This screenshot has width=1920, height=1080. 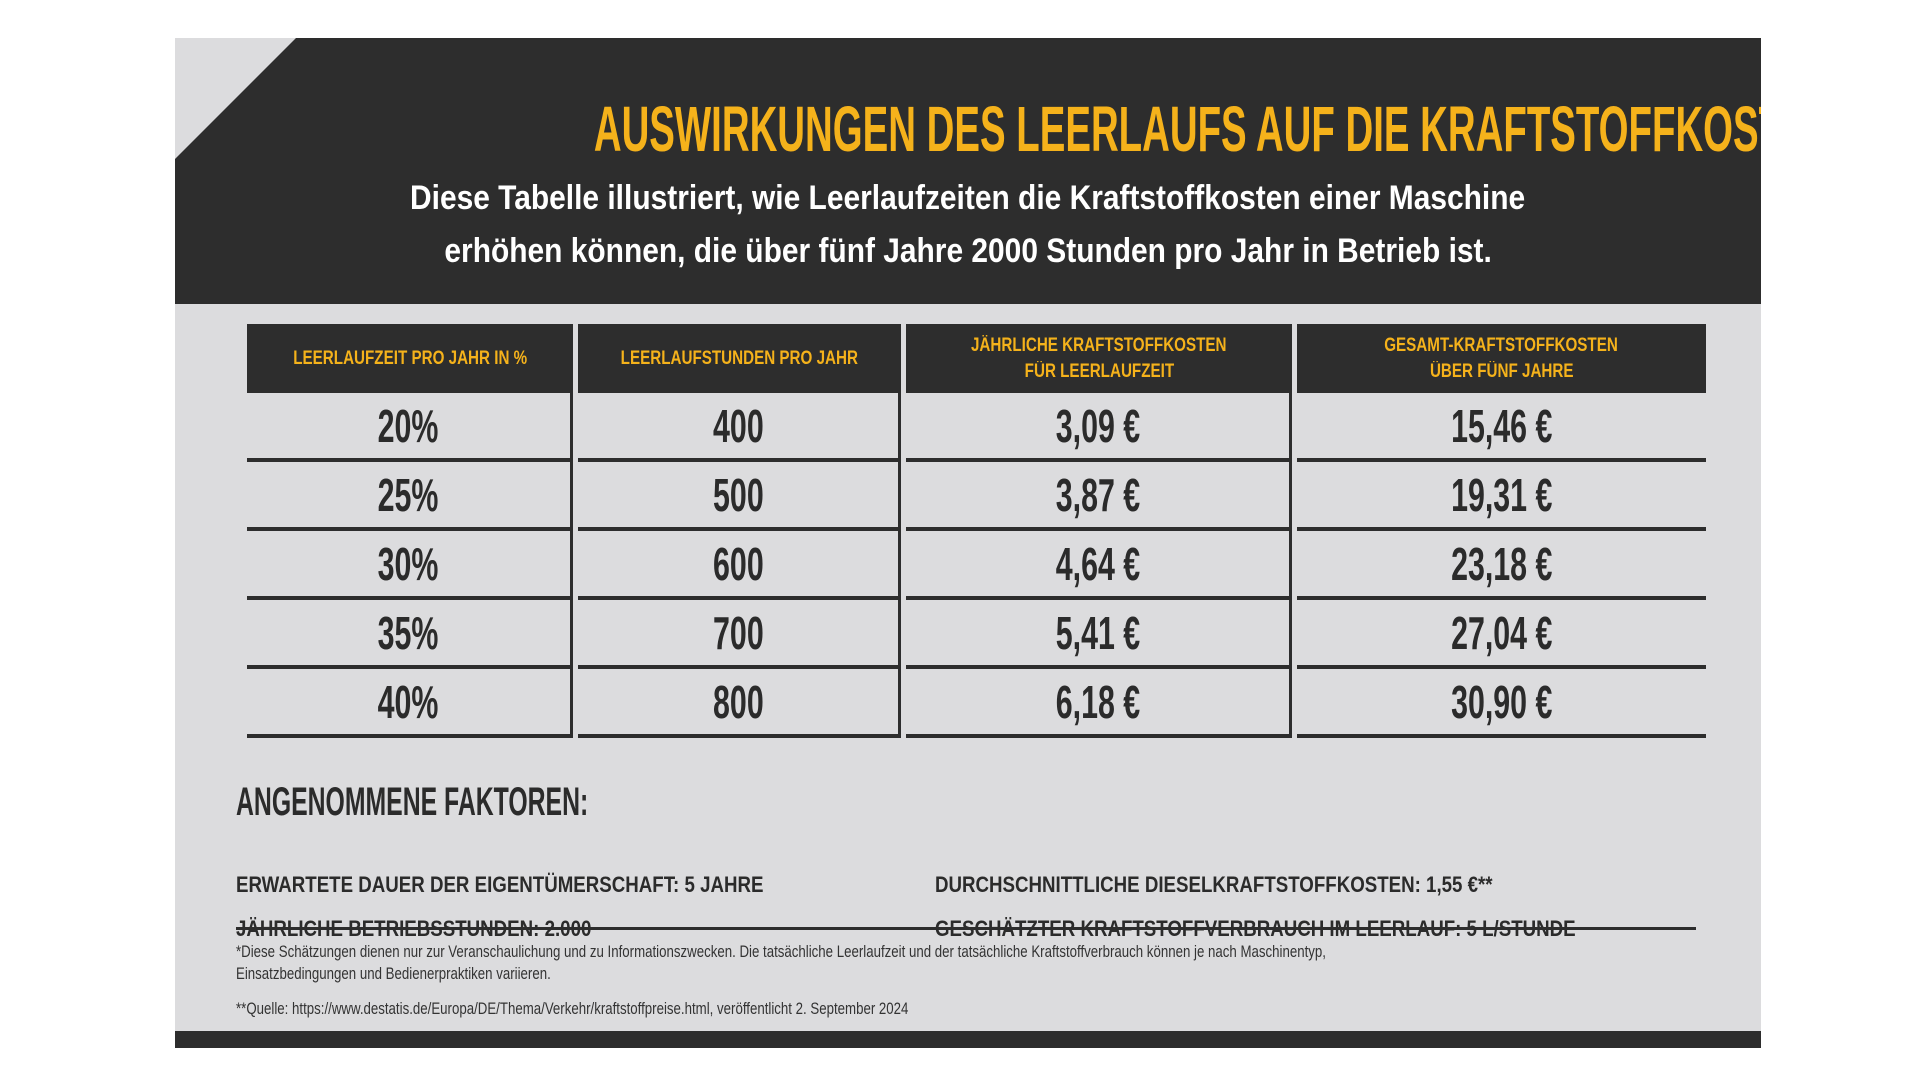 What do you see at coordinates (1099, 345) in the screenshot?
I see `header-text: JÄHRLICHE KRAFTSTOFFKOSTEN` at bounding box center [1099, 345].